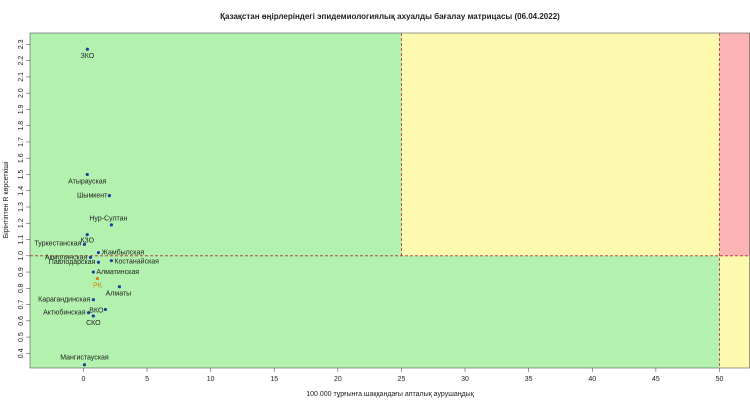 Image resolution: width=750 pixels, height=408 pixels. Describe the element at coordinates (402, 379) in the screenshot. I see `x-tick-label: 25` at that location.